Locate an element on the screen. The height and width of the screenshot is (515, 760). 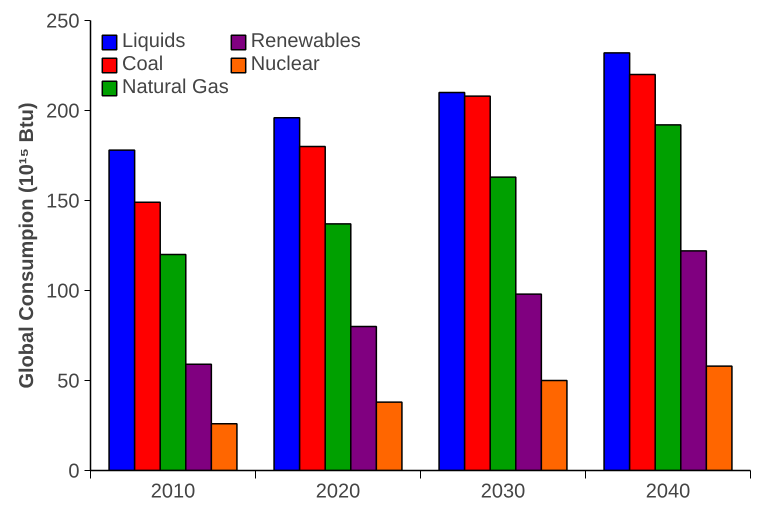
y-tick-label: 100 is located at coordinates (63, 291).